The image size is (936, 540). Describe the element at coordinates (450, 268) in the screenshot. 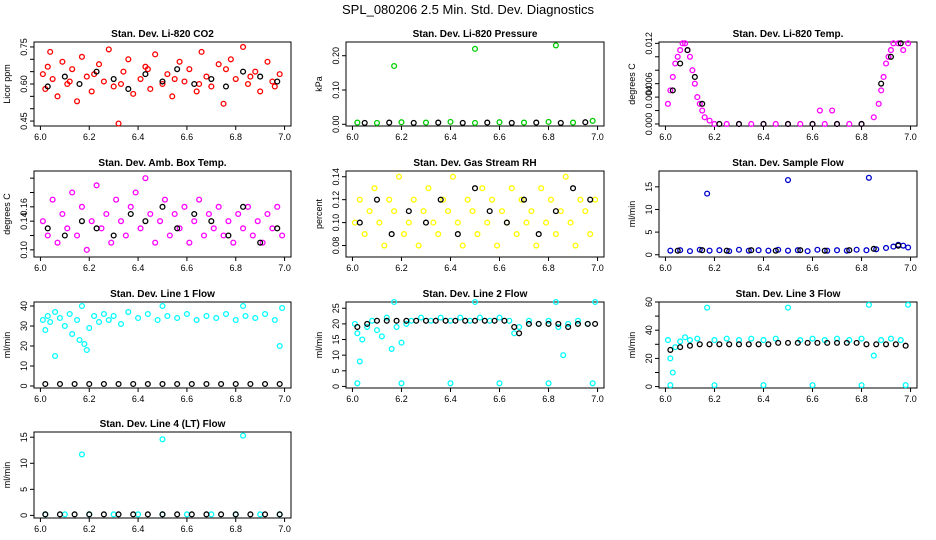

I see `x-tick-label: 6.4` at that location.